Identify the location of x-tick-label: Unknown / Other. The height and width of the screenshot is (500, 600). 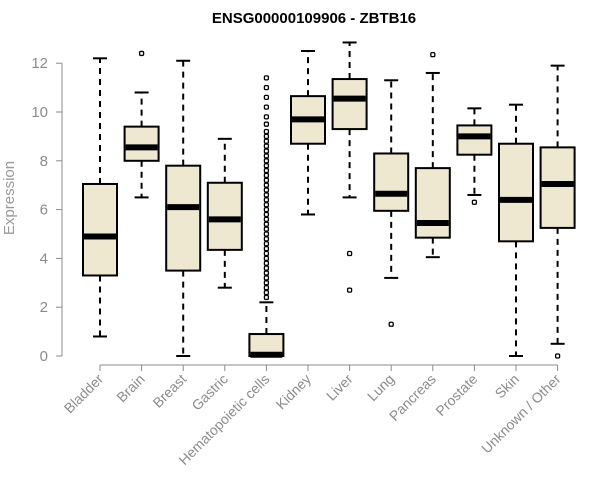
(521, 414).